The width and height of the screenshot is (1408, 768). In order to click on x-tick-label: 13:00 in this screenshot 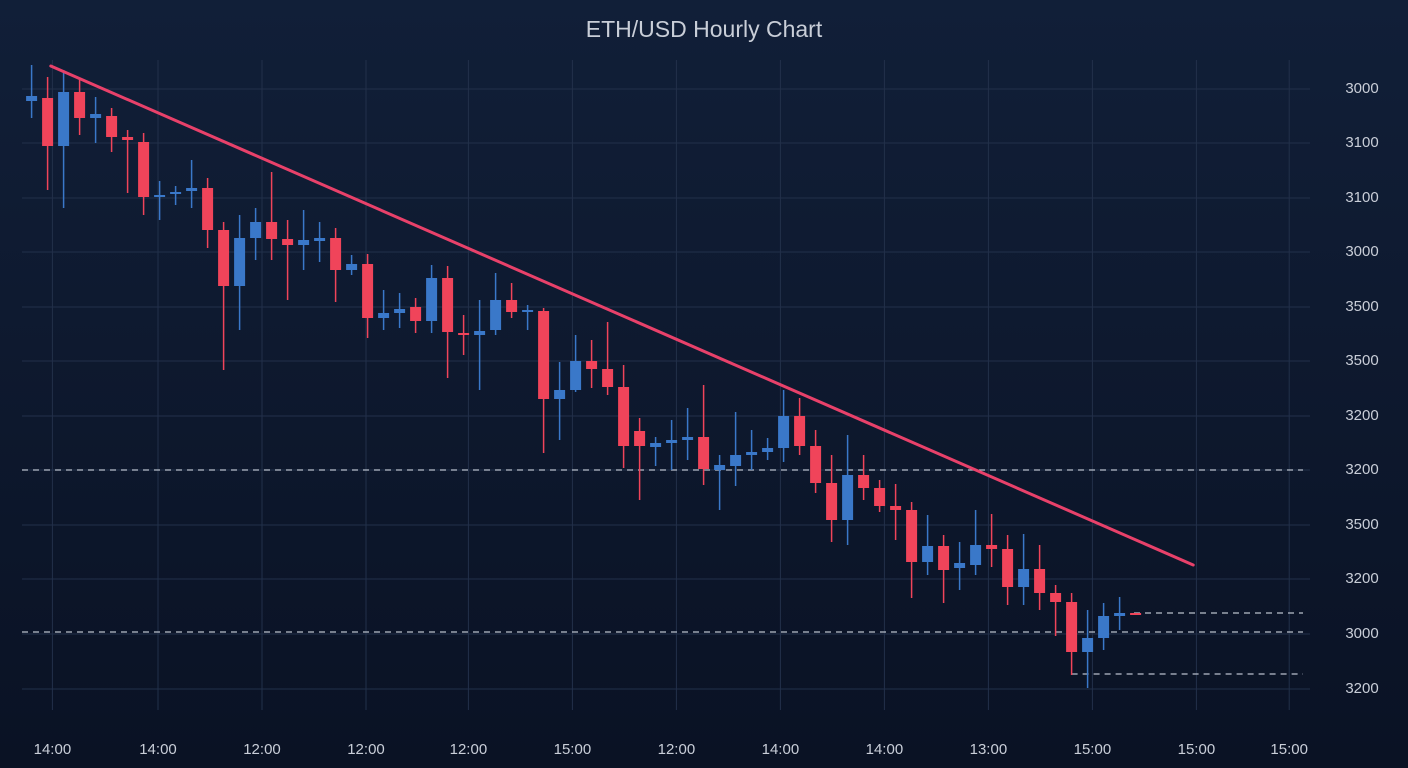, I will do `click(989, 749)`.